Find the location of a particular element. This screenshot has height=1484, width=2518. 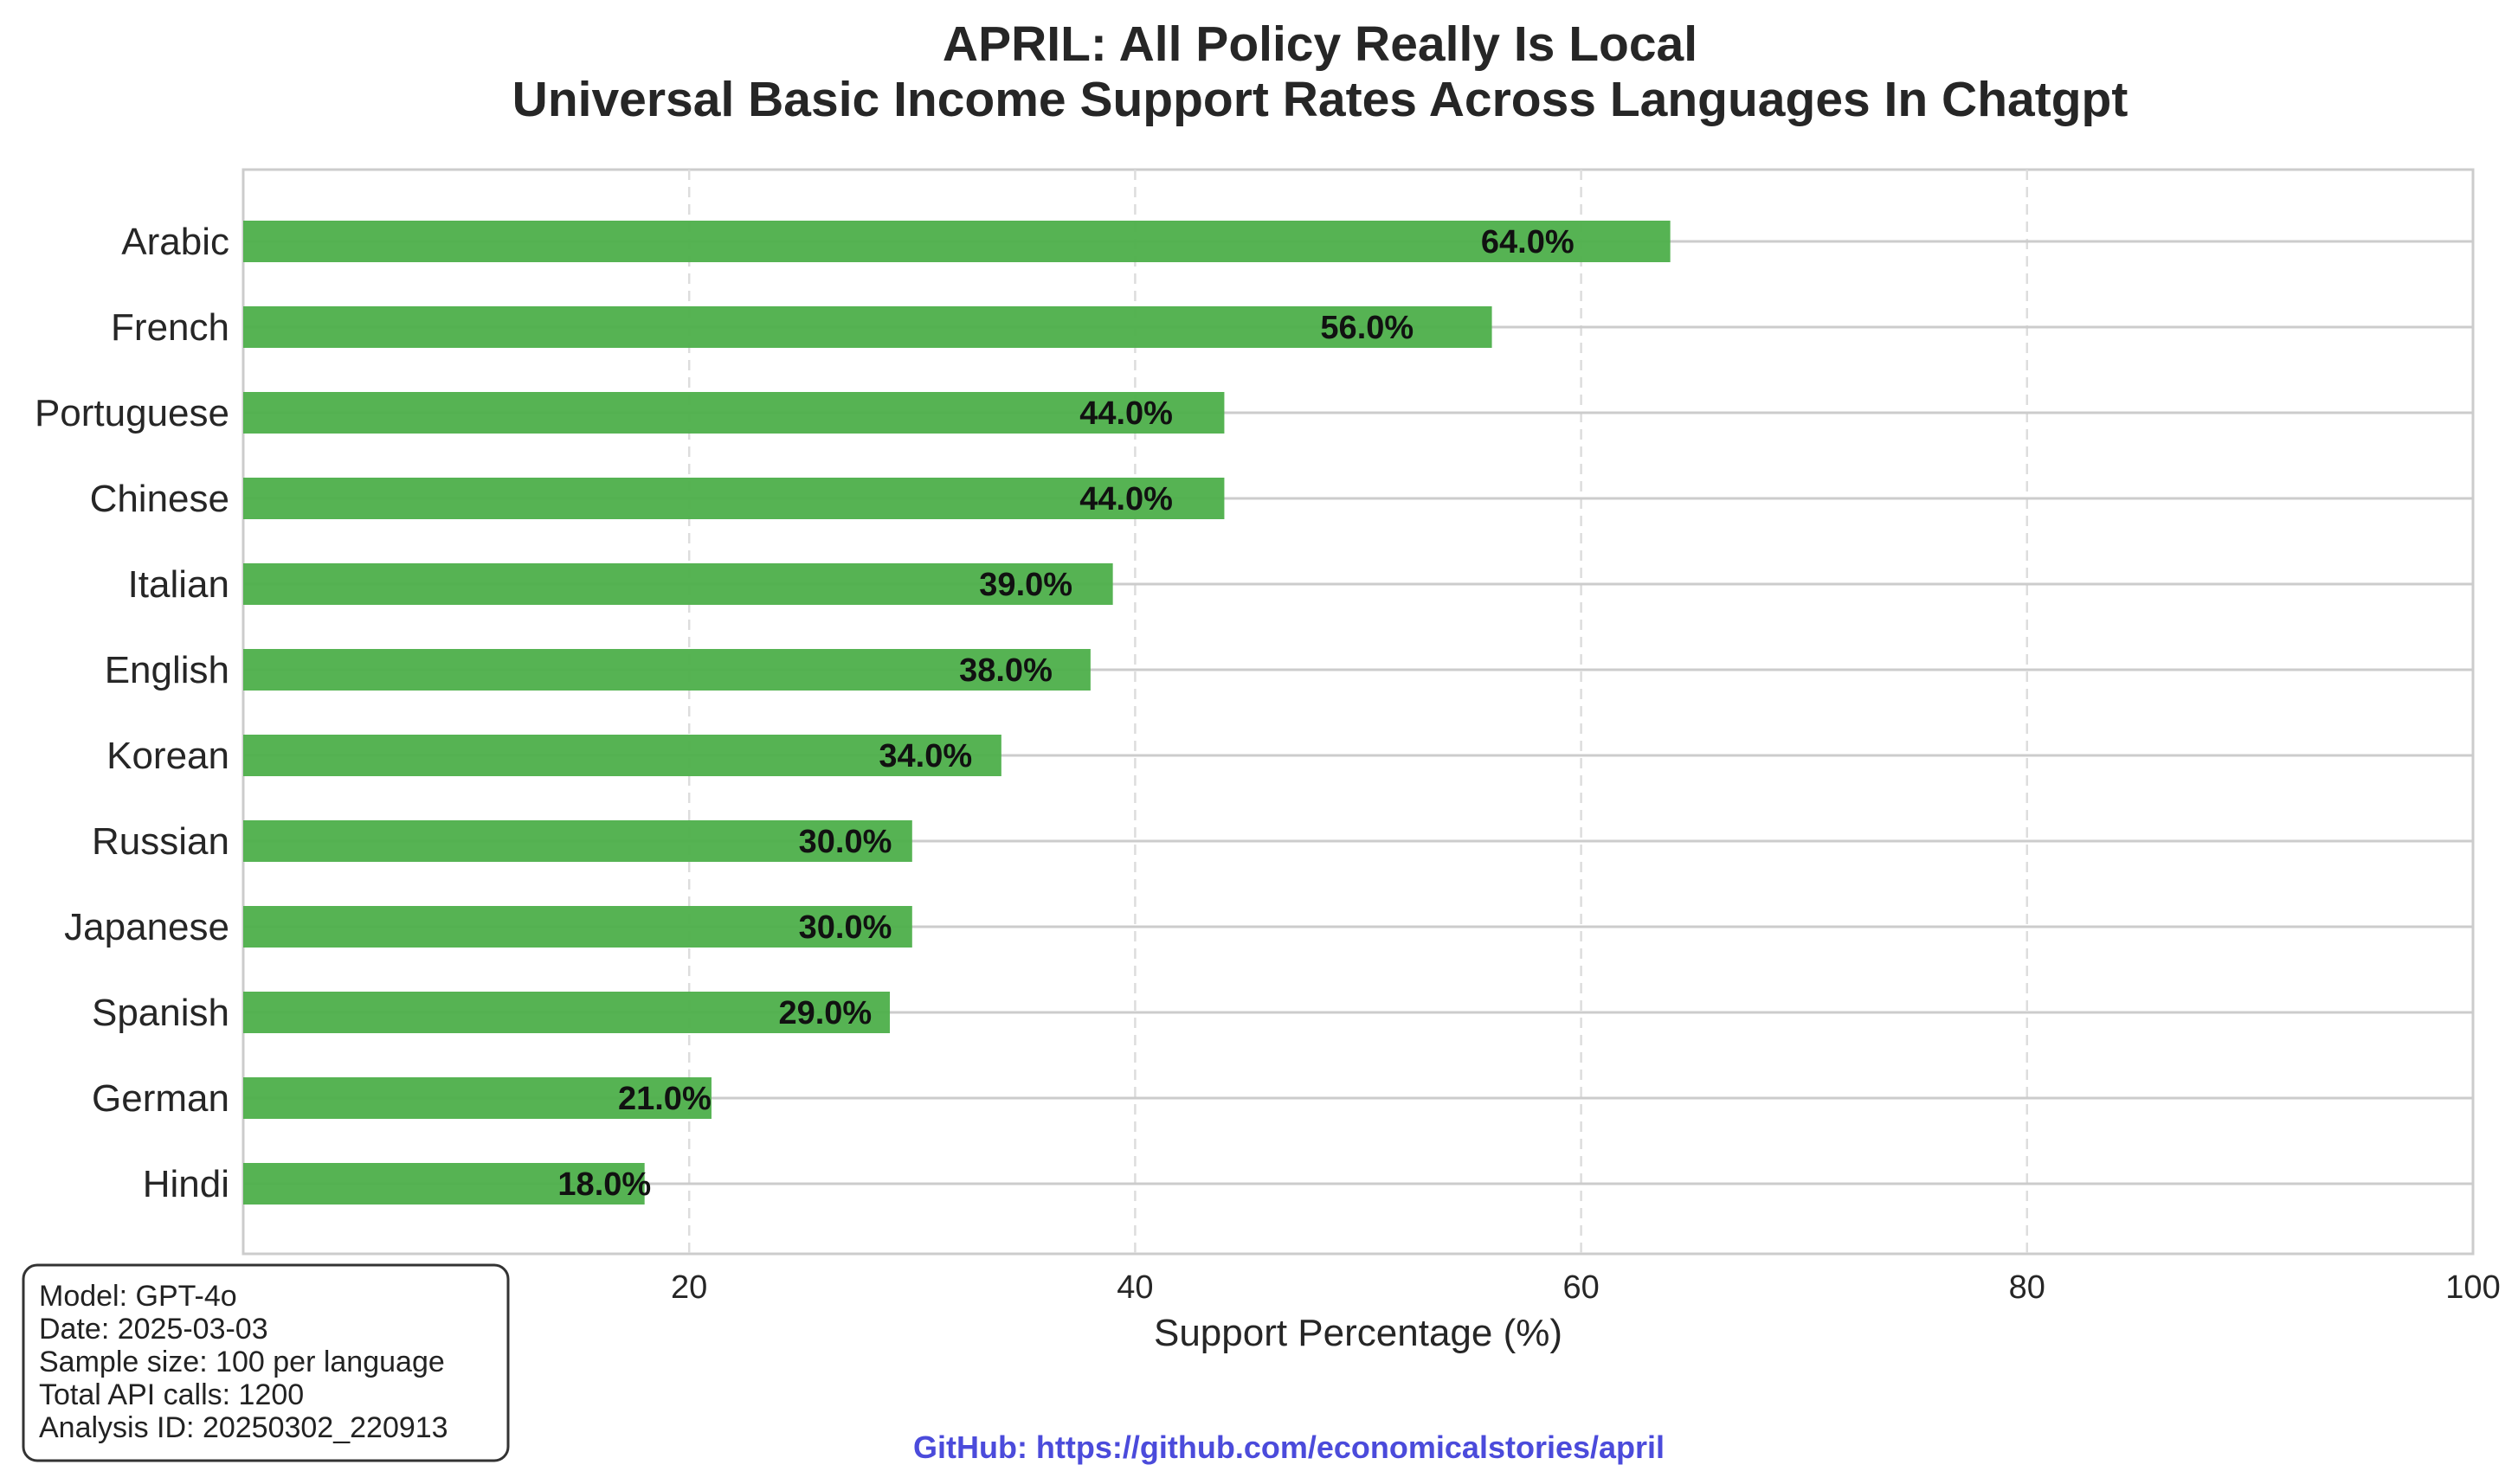

x-axis-ticks: 020406080100 is located at coordinates (1367, 1287).